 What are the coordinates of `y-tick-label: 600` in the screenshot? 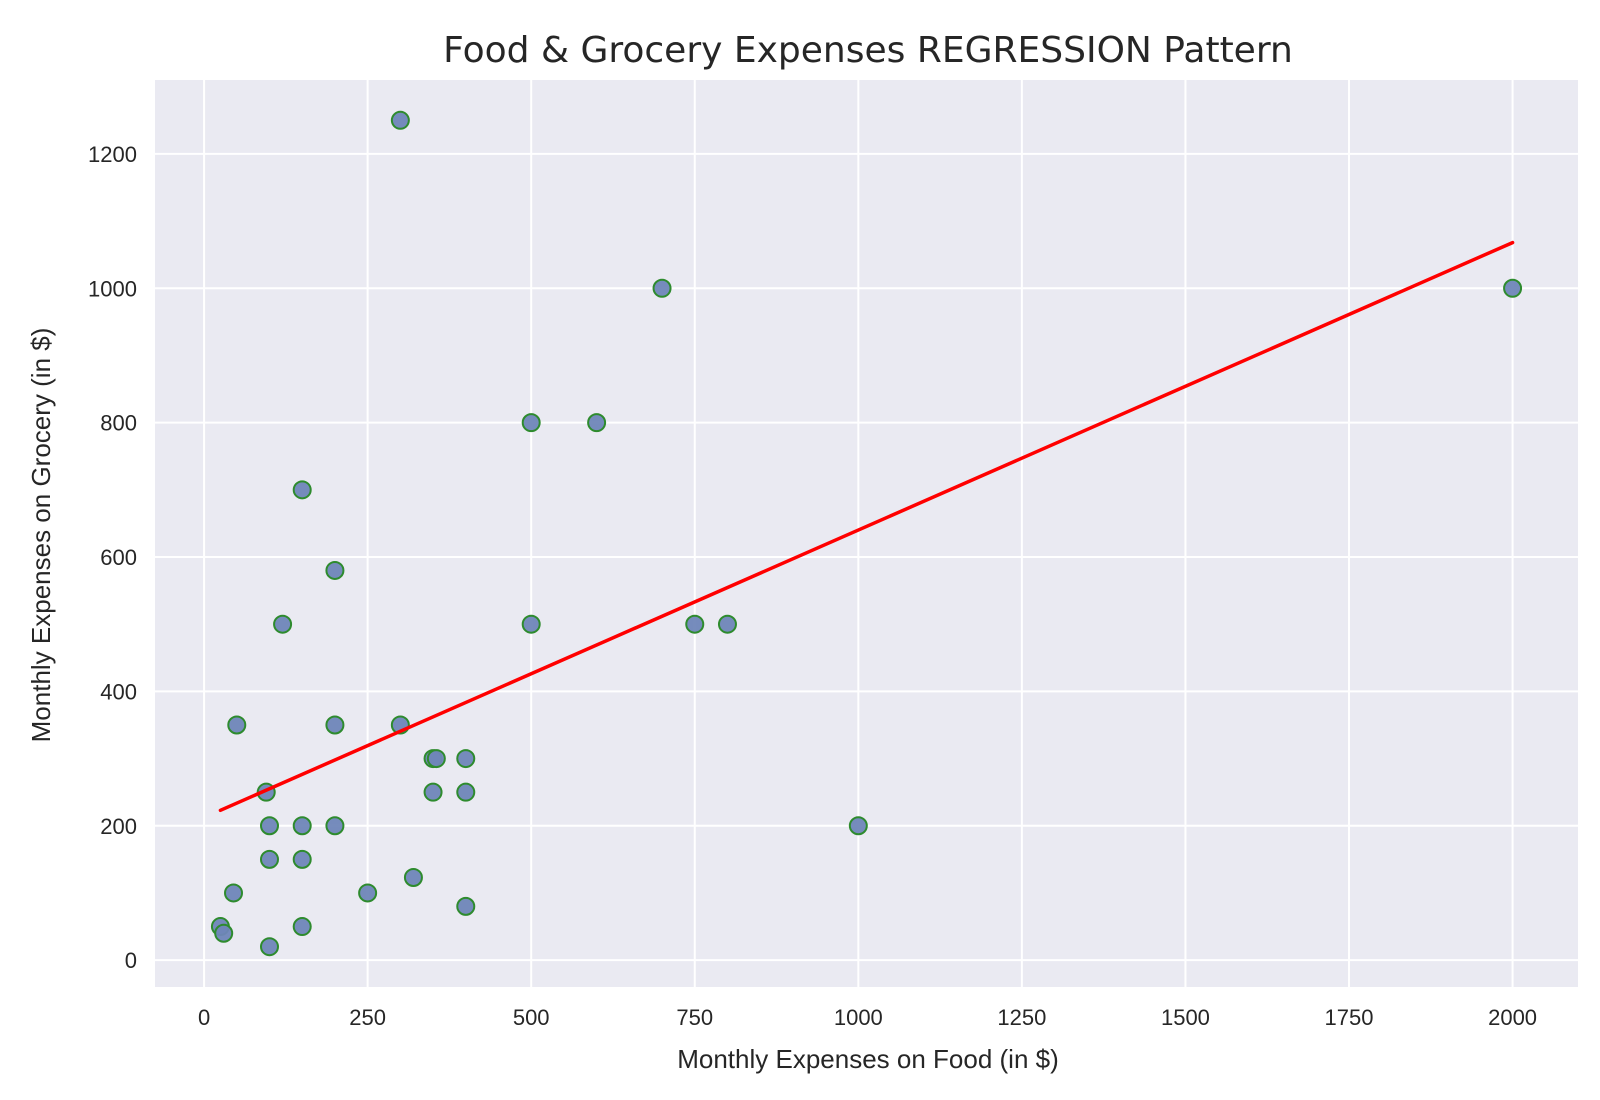 It's located at (118, 557).